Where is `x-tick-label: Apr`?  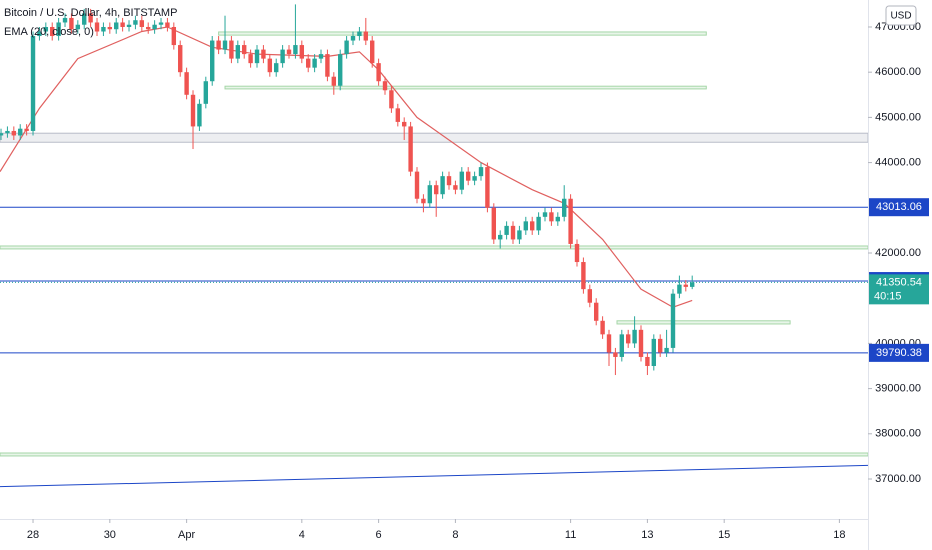 x-tick-label: Apr is located at coordinates (186, 535).